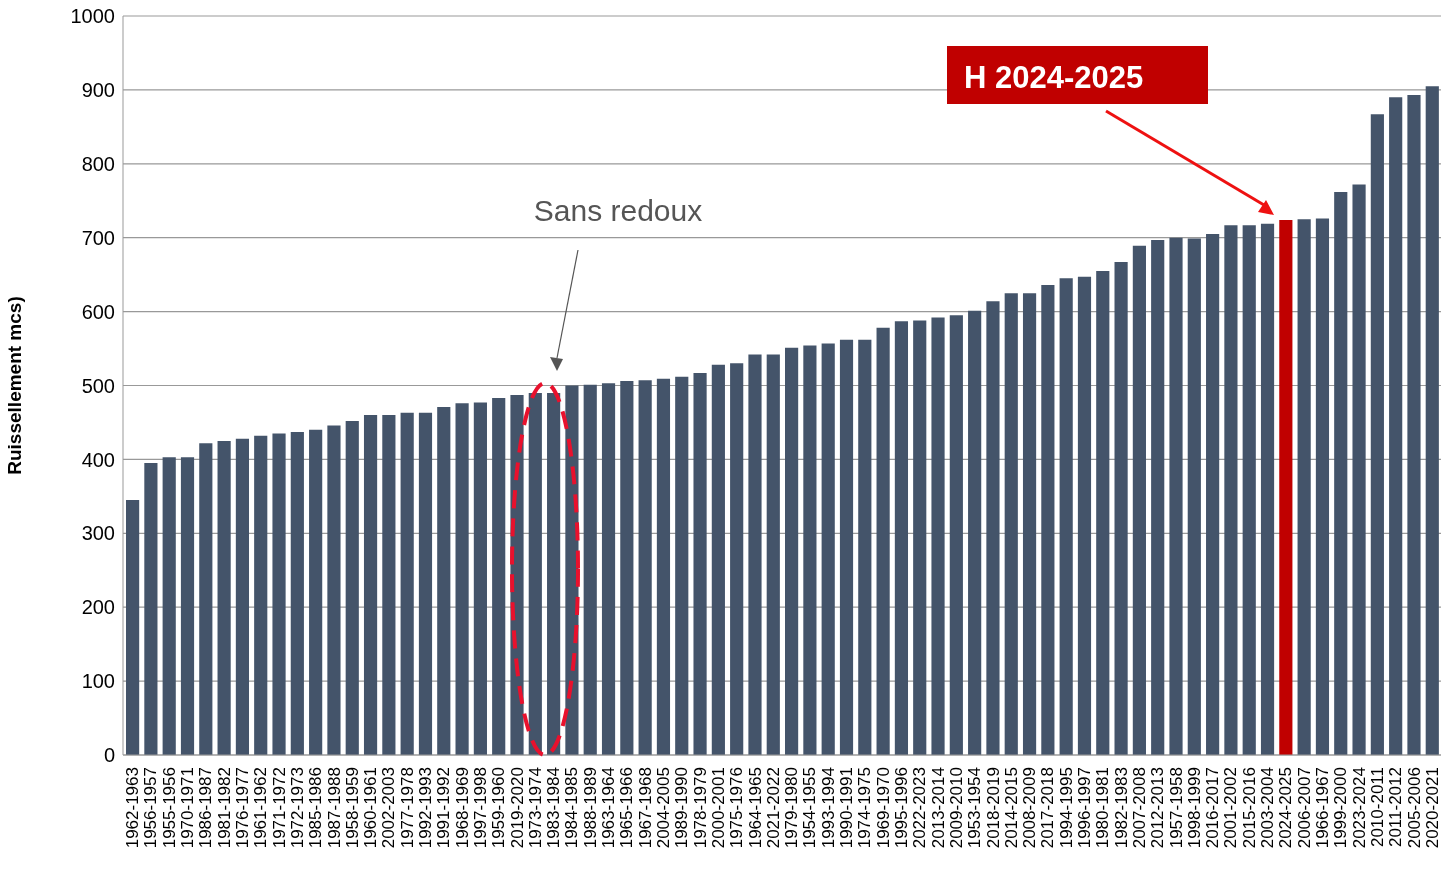 The width and height of the screenshot is (1441, 887). What do you see at coordinates (1158, 808) in the screenshot?
I see `x-tick-label: 2012-2013` at bounding box center [1158, 808].